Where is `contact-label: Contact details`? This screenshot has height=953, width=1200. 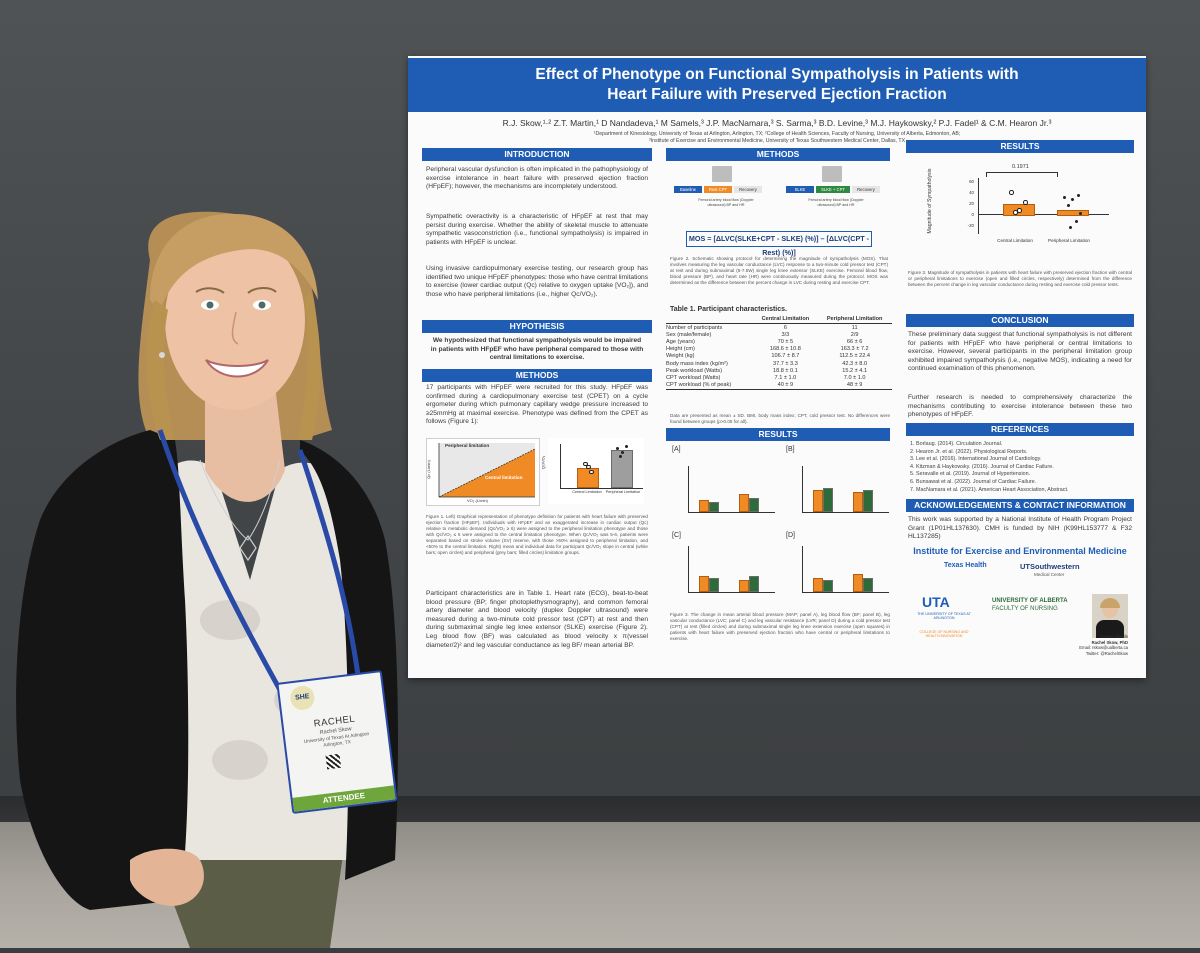
contact-label: Contact details is located at coordinates (1114, 636).